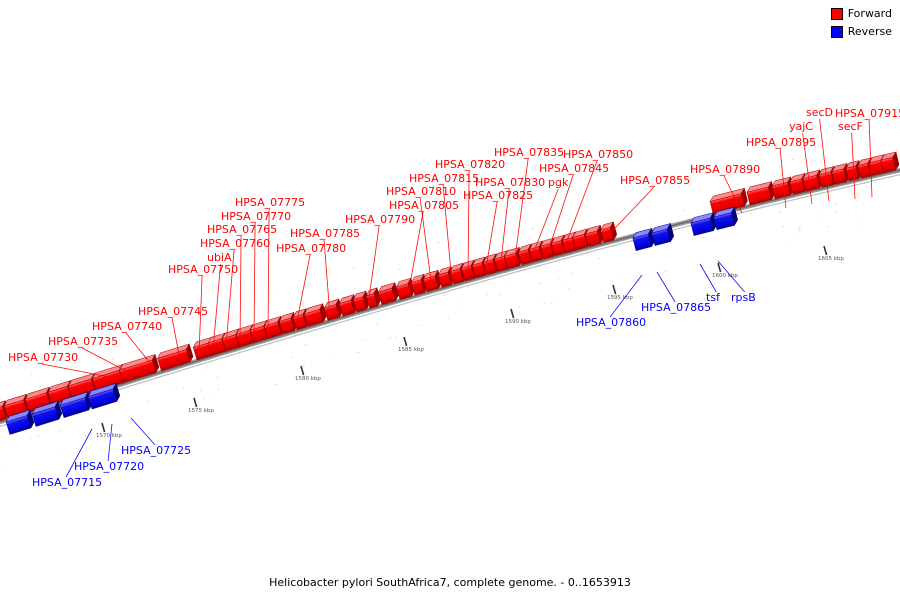 Image resolution: width=900 pixels, height=600 pixels. What do you see at coordinates (219, 257) in the screenshot?
I see `feature-label: ubiA` at bounding box center [219, 257].